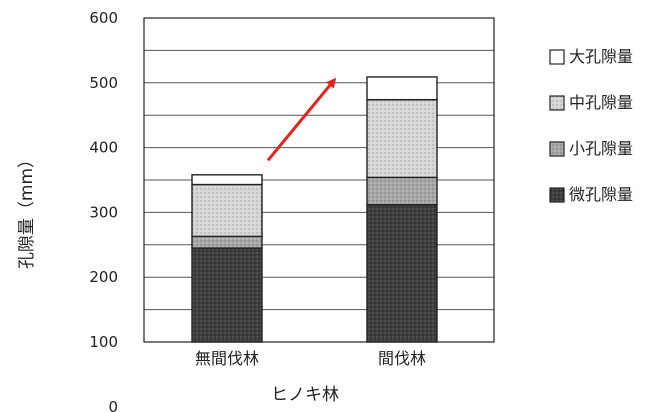 This screenshot has height=412, width=670. I want to click on y-axis-label: 孔隙量（mm）, so click(27, 210).